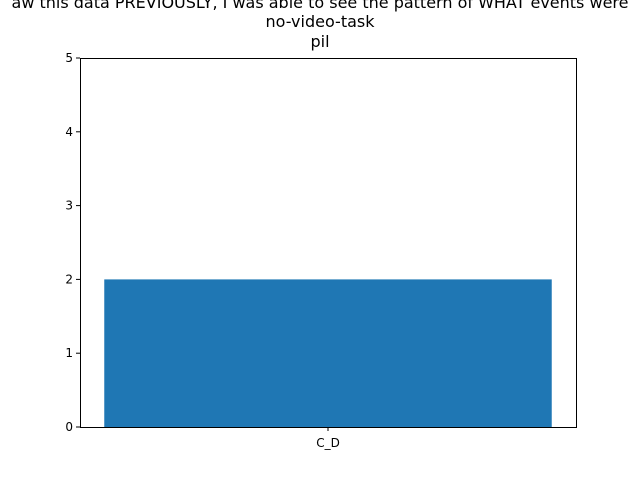  What do you see at coordinates (69, 427) in the screenshot?
I see `y-tick-label: 0` at bounding box center [69, 427].